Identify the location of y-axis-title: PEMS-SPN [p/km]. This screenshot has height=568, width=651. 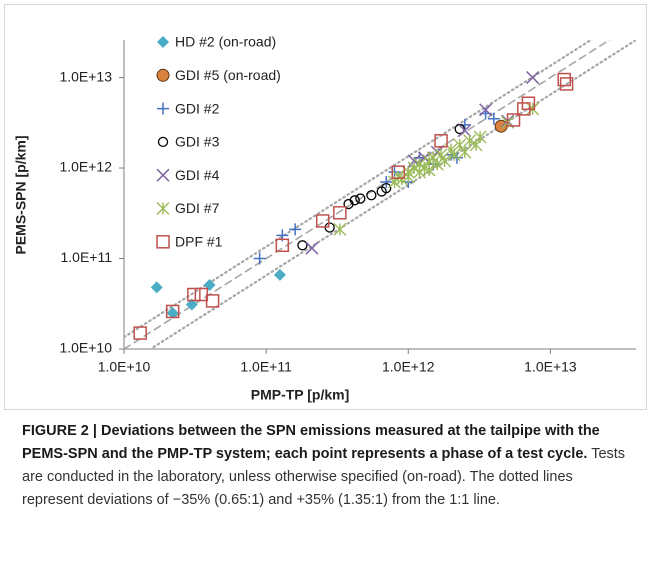
(21, 194).